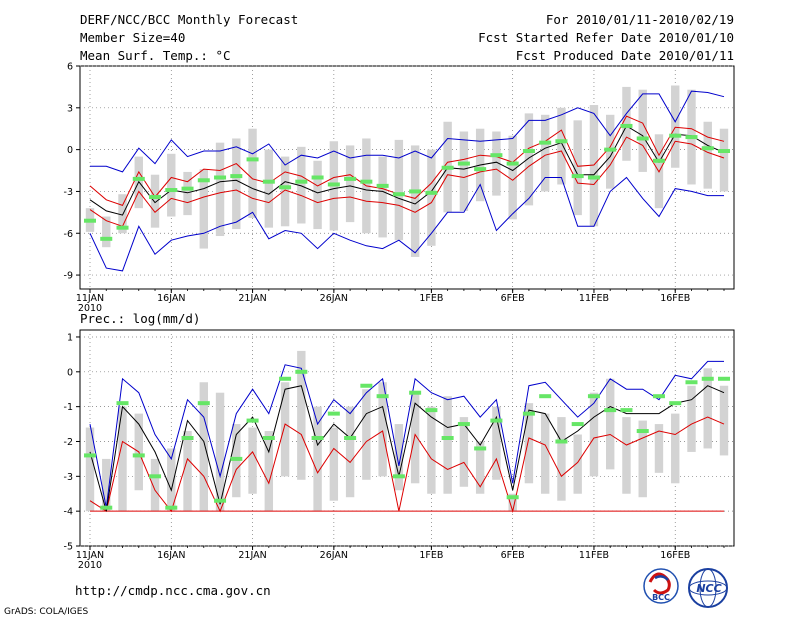  Describe the element at coordinates (661, 597) in the screenshot. I see `svg-text: BCC` at that location.